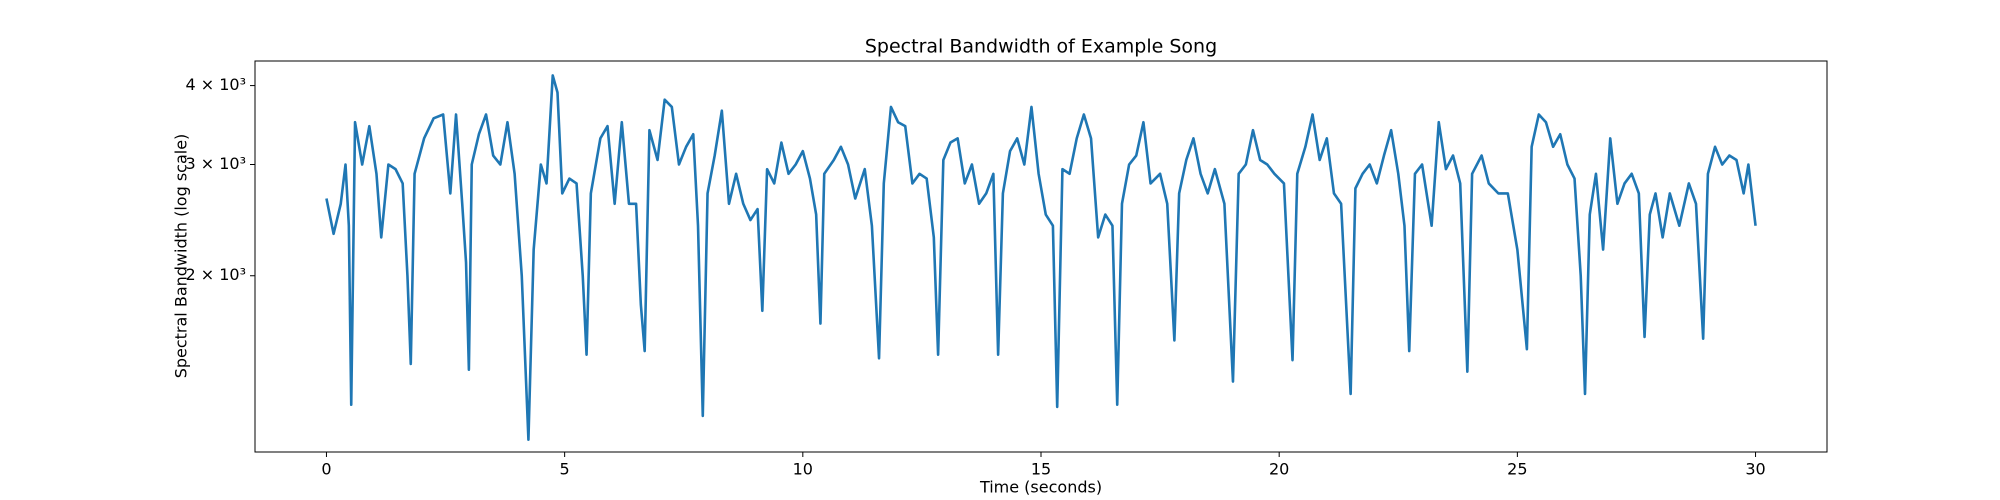  I want to click on x-tick-label: 25, so click(1517, 469).